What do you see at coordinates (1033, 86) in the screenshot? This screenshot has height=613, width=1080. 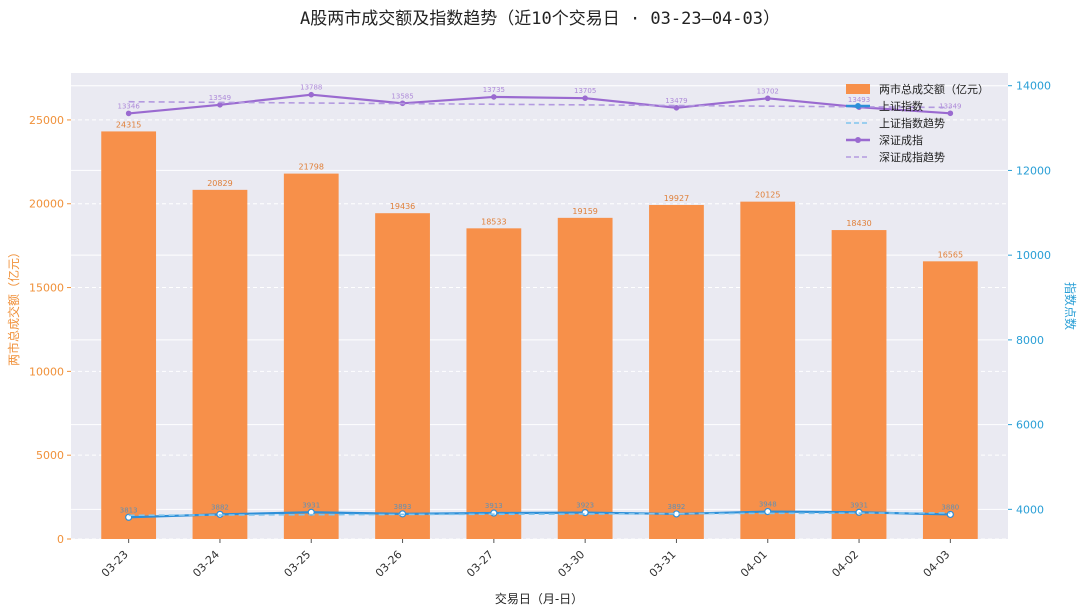 I see `y-right-tick-label: 14000` at bounding box center [1033, 86].